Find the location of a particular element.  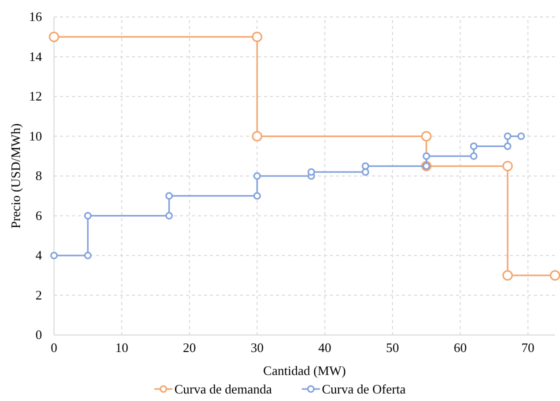

y-tick-label: 2 is located at coordinates (39, 294).